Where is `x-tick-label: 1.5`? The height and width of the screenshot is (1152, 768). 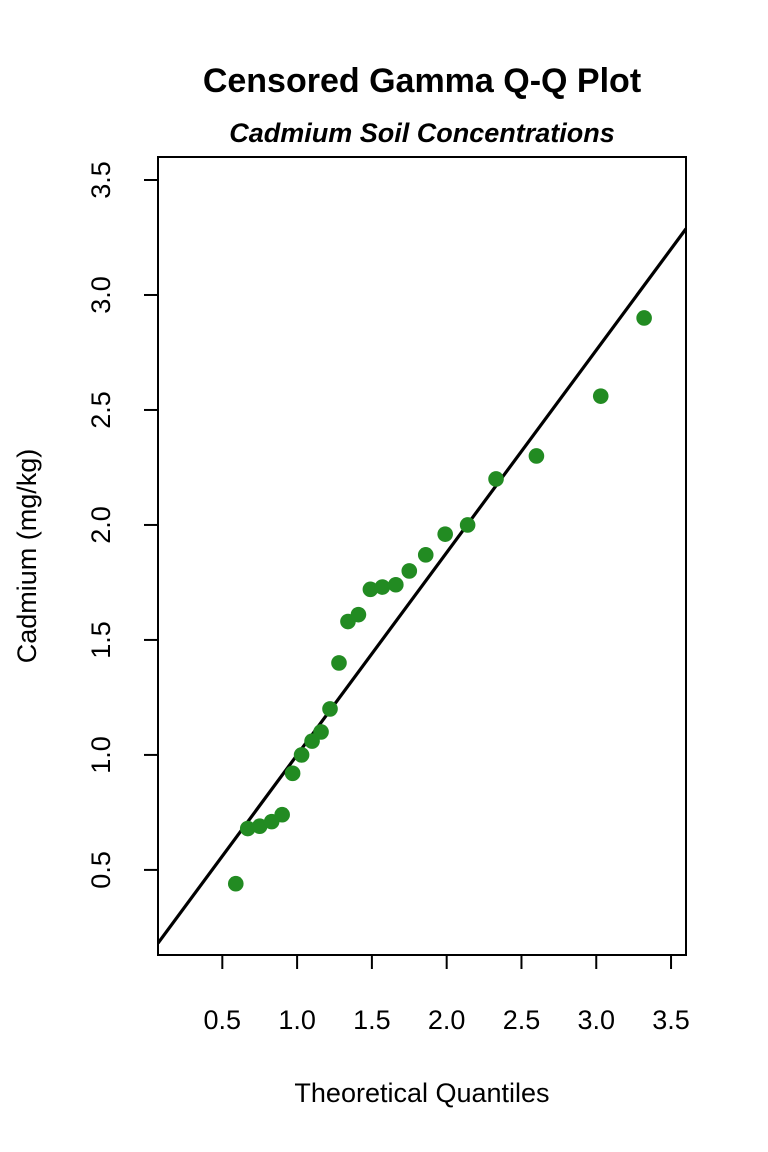
x-tick-label: 1.5 is located at coordinates (372, 1020).